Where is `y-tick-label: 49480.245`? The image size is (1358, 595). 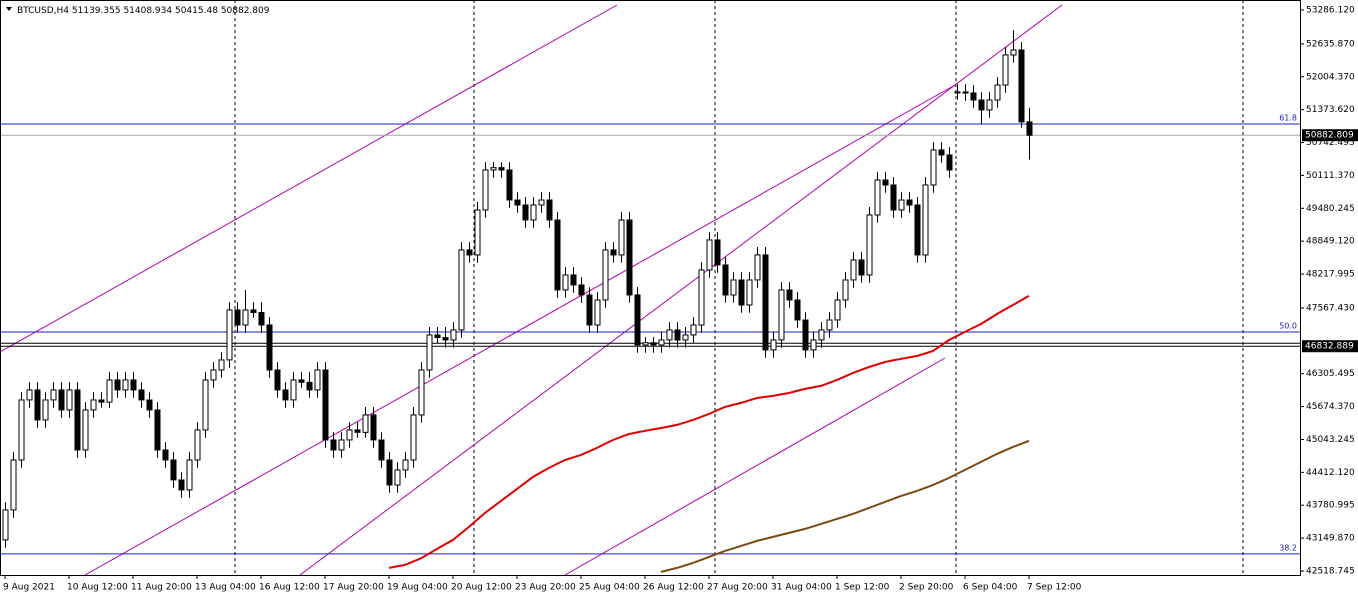 y-tick-label: 49480.245 is located at coordinates (1330, 209).